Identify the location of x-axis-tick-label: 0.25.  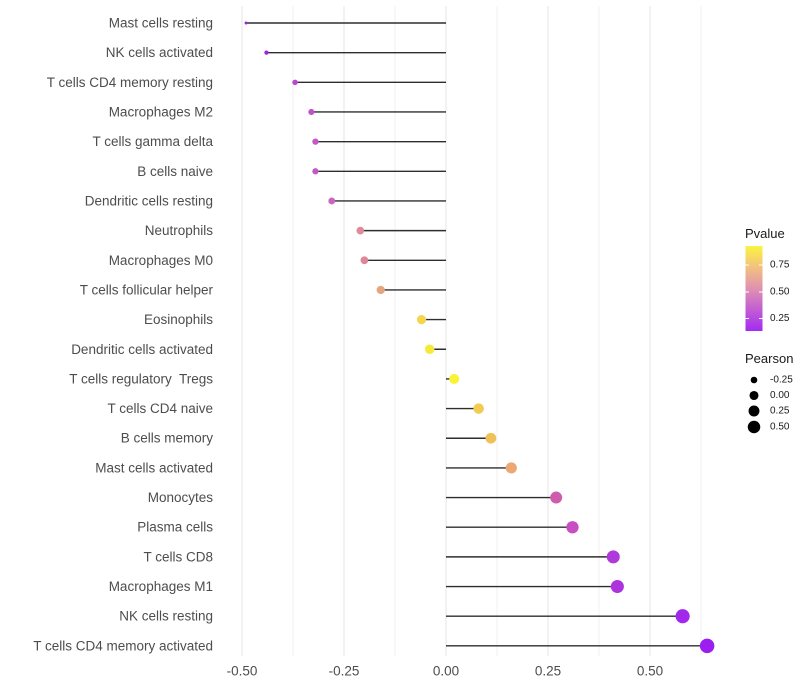
(548, 671).